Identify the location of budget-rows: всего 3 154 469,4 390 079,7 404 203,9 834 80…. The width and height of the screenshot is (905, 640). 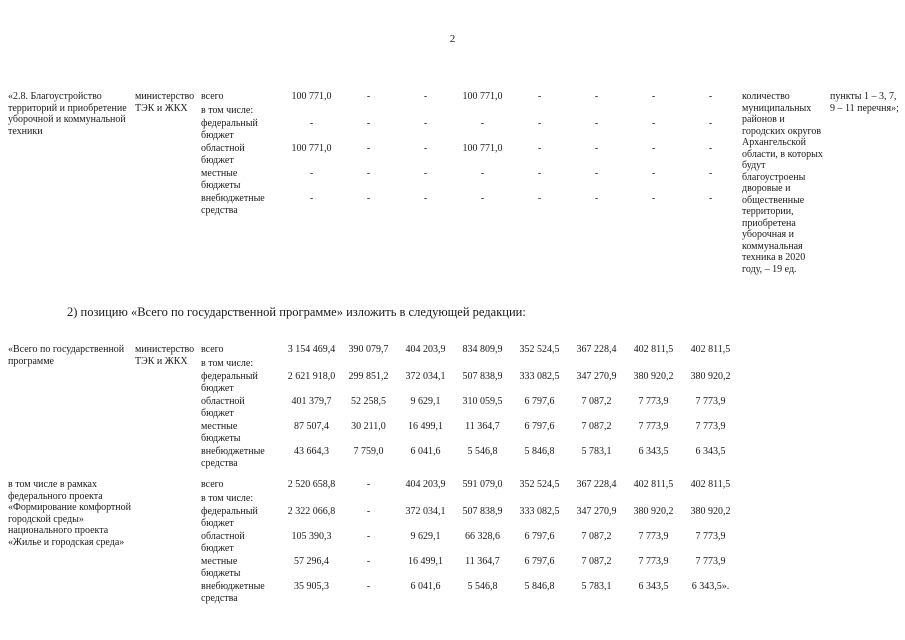
(470, 407).